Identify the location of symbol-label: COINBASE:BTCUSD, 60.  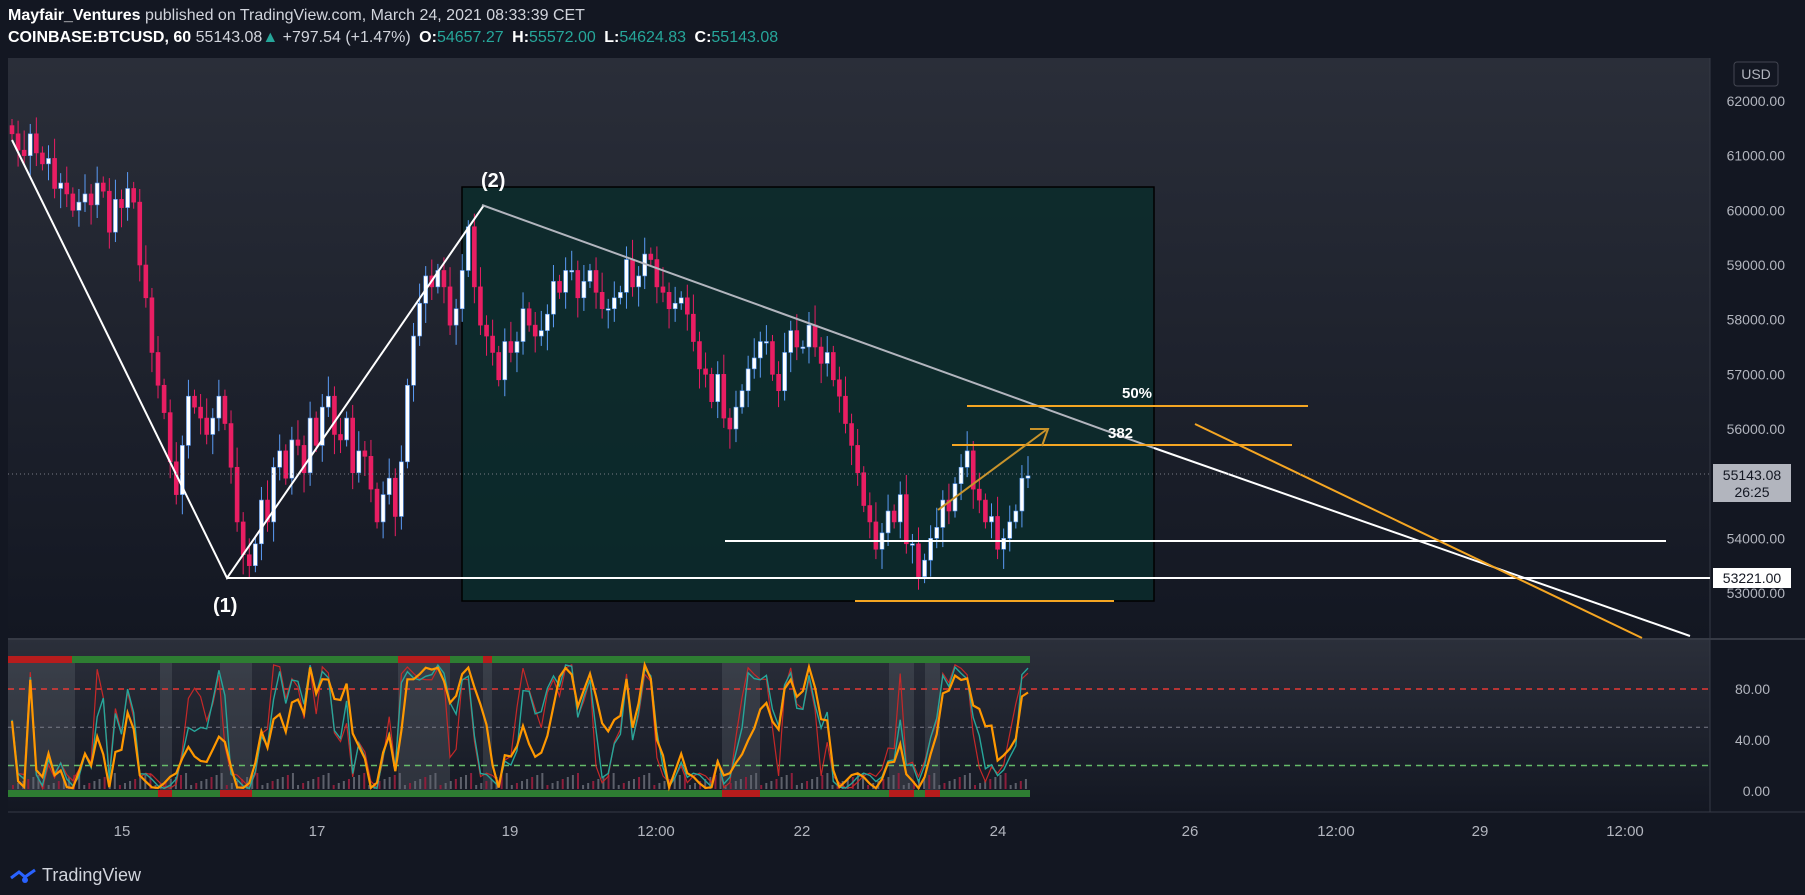
(100, 37).